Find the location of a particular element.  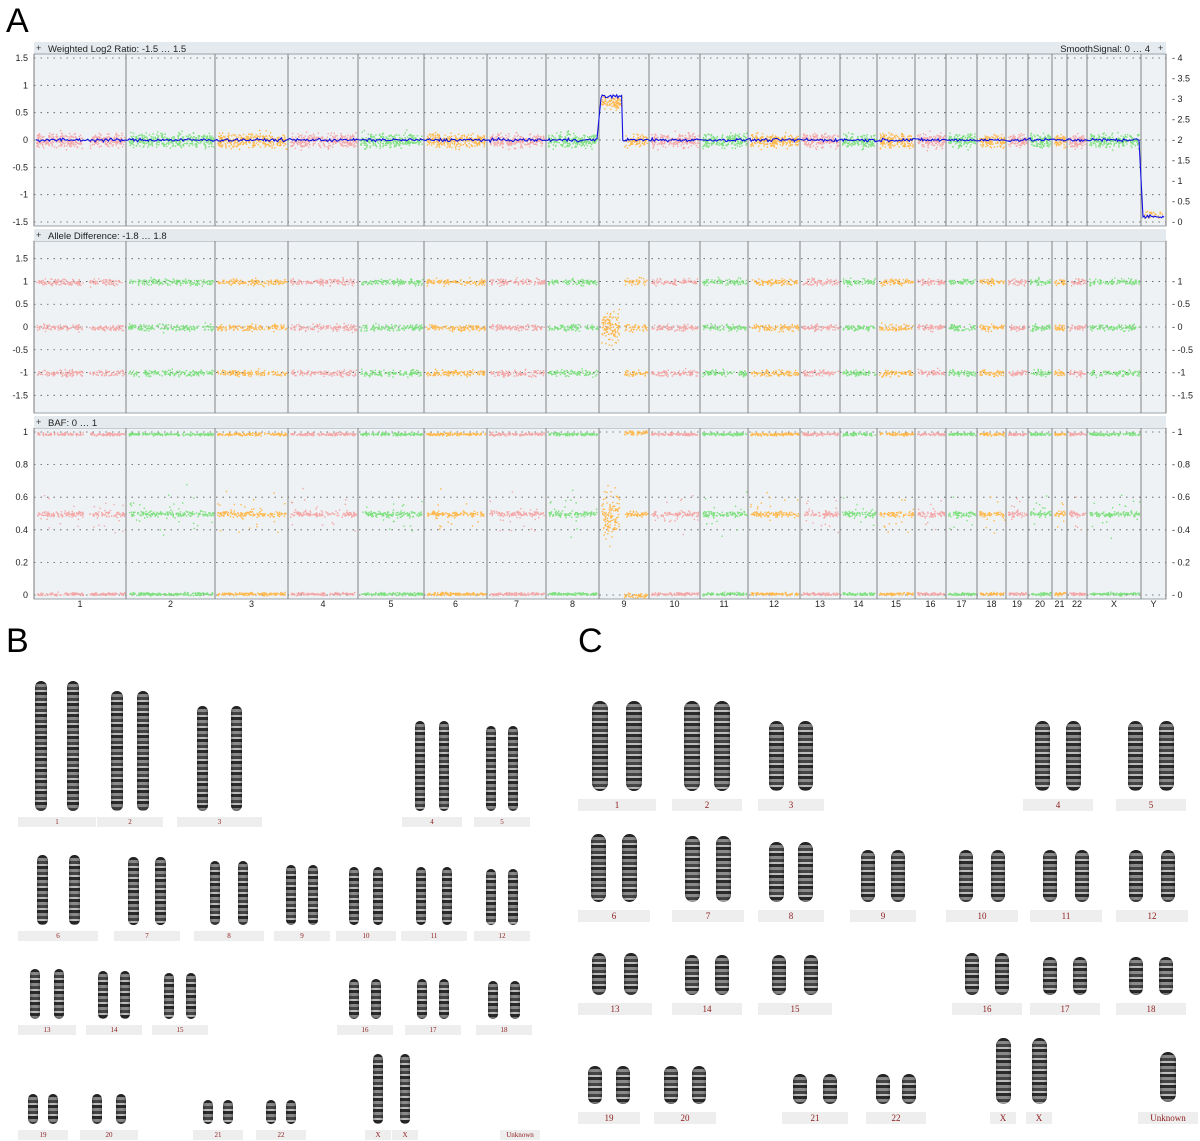

chromosome-9-a is located at coordinates (290, 895).